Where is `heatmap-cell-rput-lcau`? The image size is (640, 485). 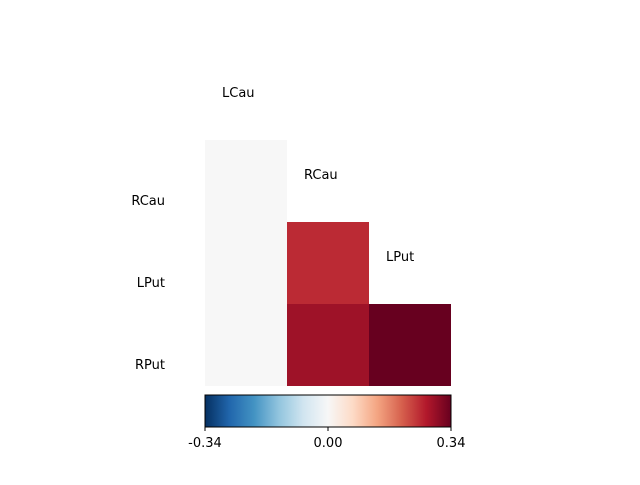
heatmap-cell-rput-lcau is located at coordinates (246, 345).